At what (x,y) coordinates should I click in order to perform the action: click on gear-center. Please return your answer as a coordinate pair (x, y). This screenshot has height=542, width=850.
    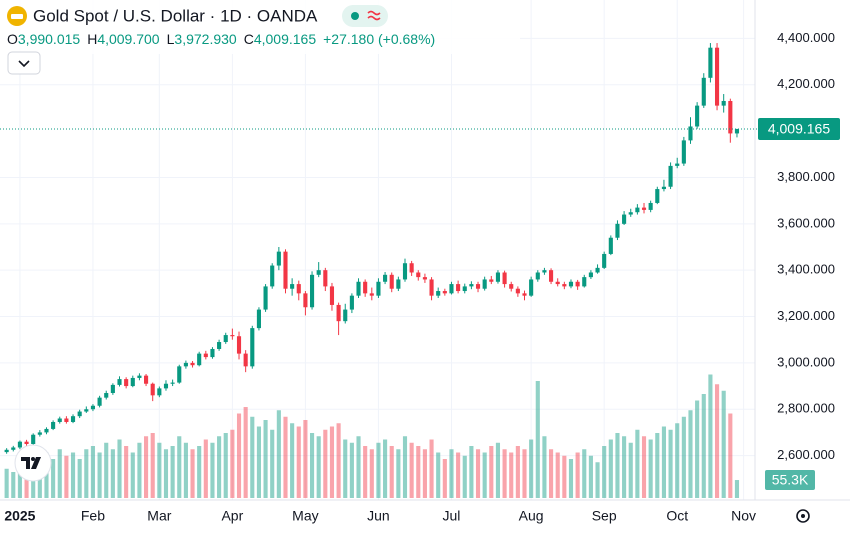
    Looking at the image, I should click on (803, 516).